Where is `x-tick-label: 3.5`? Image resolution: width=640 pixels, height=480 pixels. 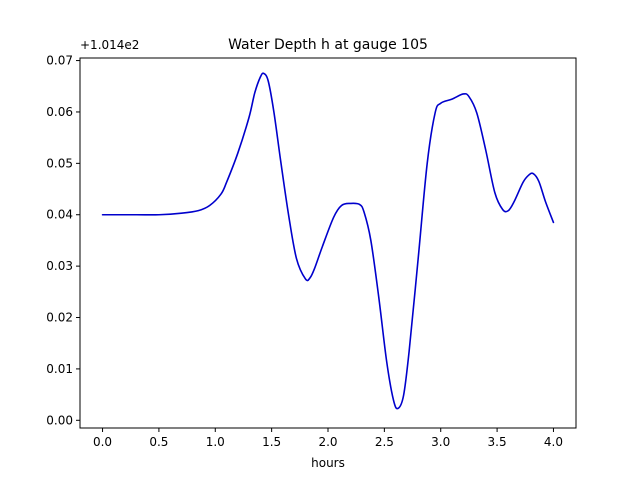 x-tick-label: 3.5 is located at coordinates (497, 442).